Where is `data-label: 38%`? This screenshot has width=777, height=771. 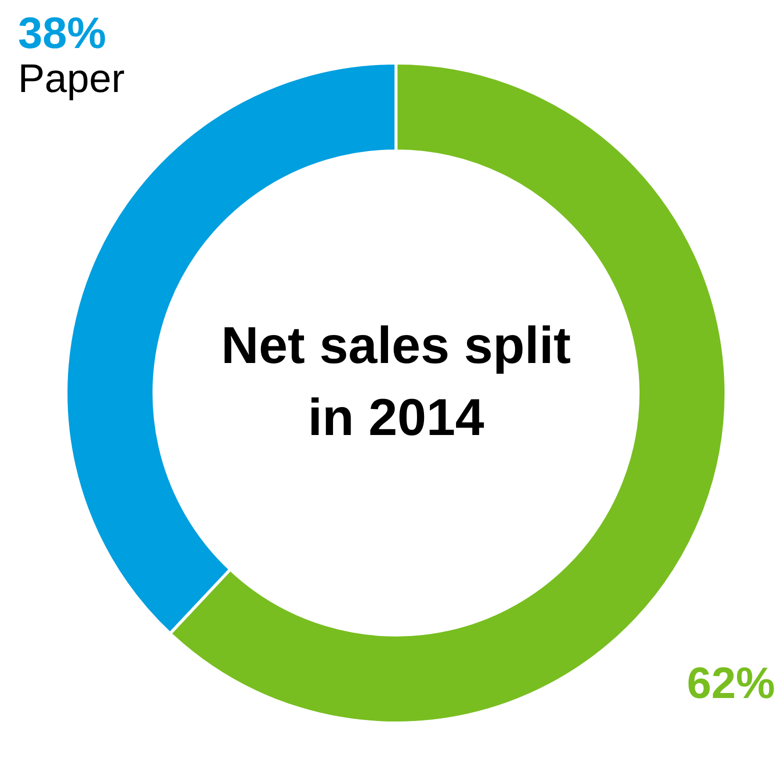
data-label: 38% is located at coordinates (62, 33).